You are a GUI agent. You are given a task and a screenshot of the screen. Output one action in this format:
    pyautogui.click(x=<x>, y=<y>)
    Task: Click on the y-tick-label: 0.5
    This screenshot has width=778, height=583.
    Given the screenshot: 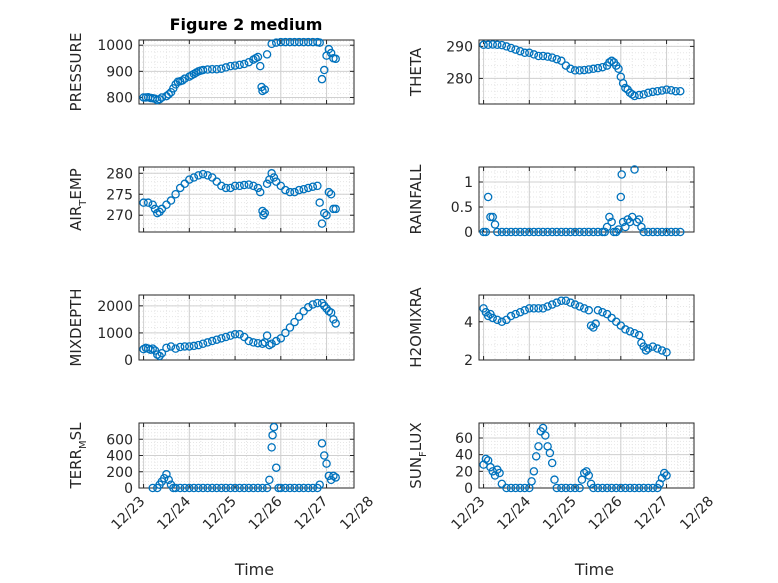 What is the action you would take?
    pyautogui.click(x=462, y=208)
    